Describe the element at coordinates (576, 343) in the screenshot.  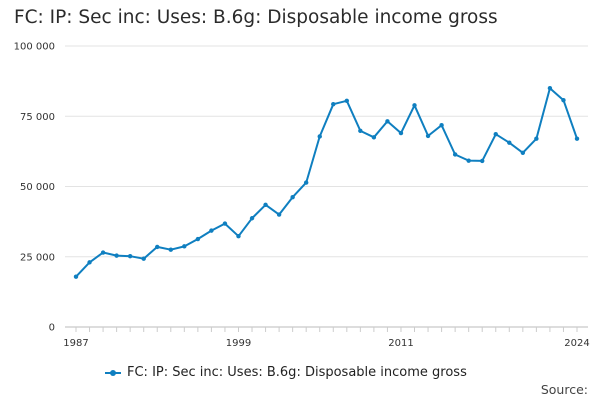
I see `x-tick-label: 2024` at that location.